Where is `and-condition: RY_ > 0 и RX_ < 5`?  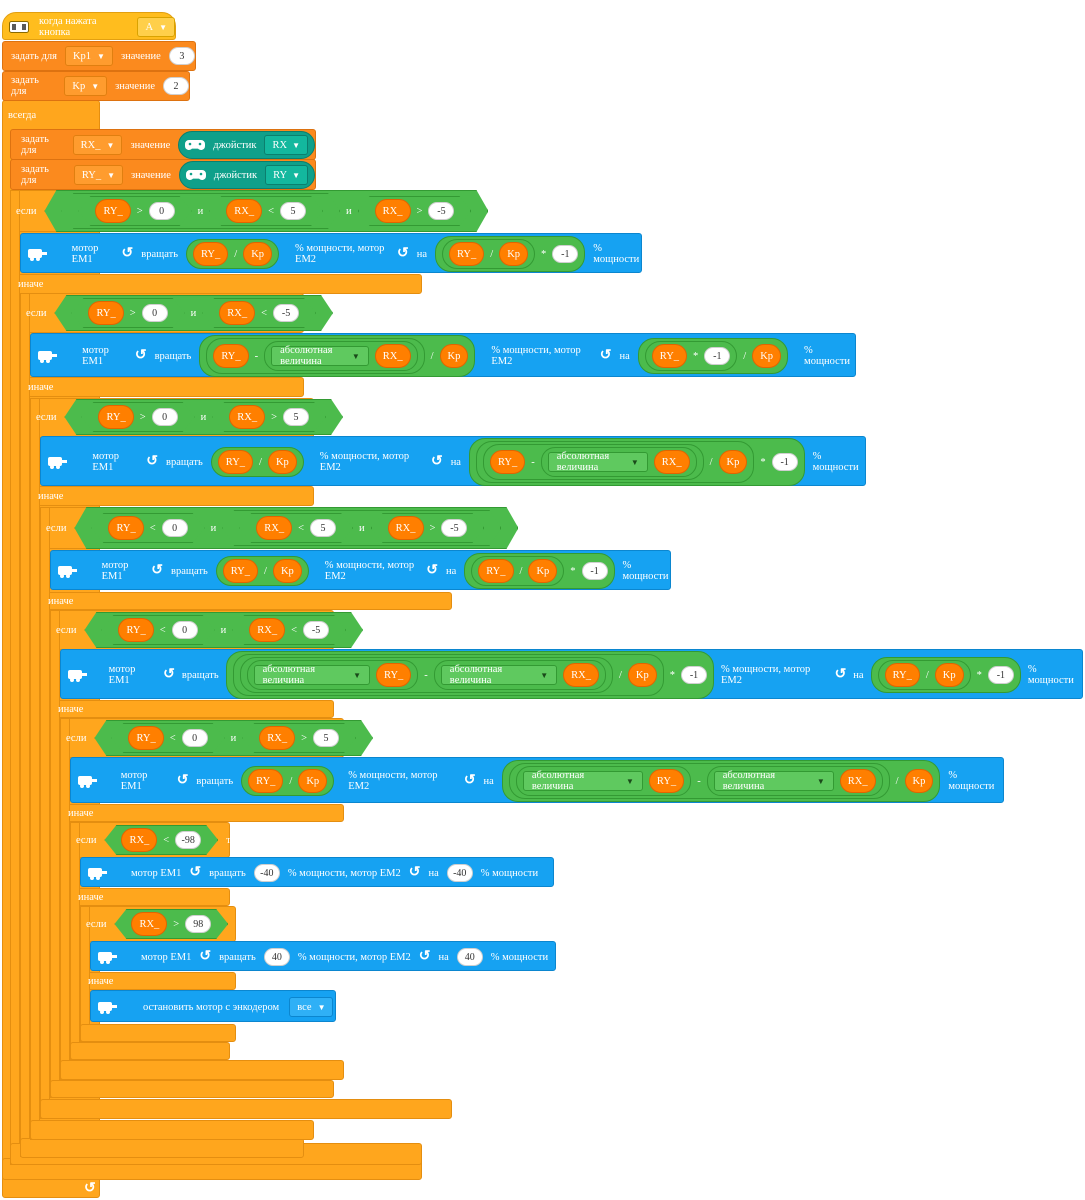
and-condition: RY_ > 0 и RX_ < 5 is located at coordinates (200, 211).